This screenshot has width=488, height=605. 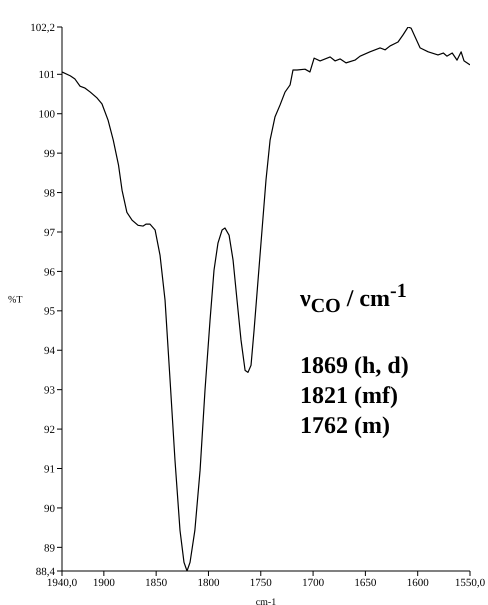 I want to click on x-tick-label: 1750, so click(x=261, y=582).